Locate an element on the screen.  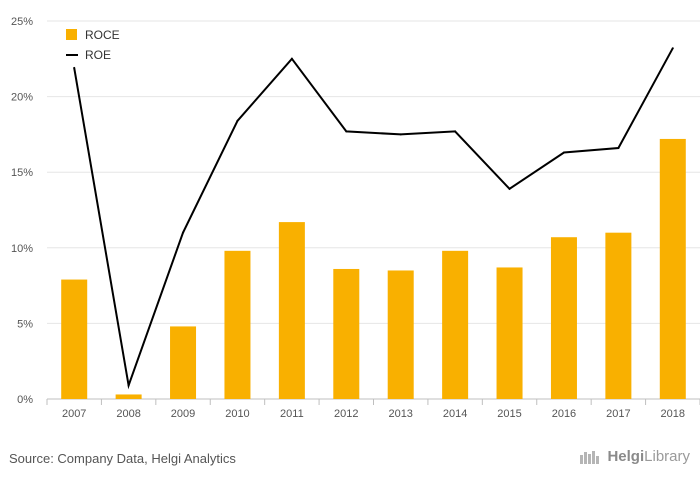
library-icon is located at coordinates (590, 457).